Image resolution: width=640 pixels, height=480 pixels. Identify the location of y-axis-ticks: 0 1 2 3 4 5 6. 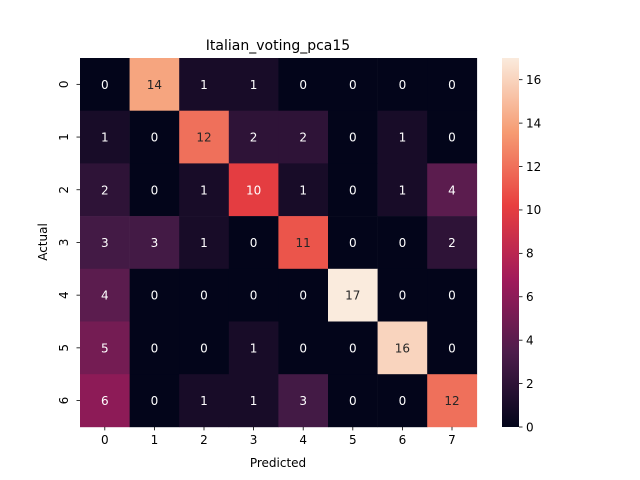
(68, 243).